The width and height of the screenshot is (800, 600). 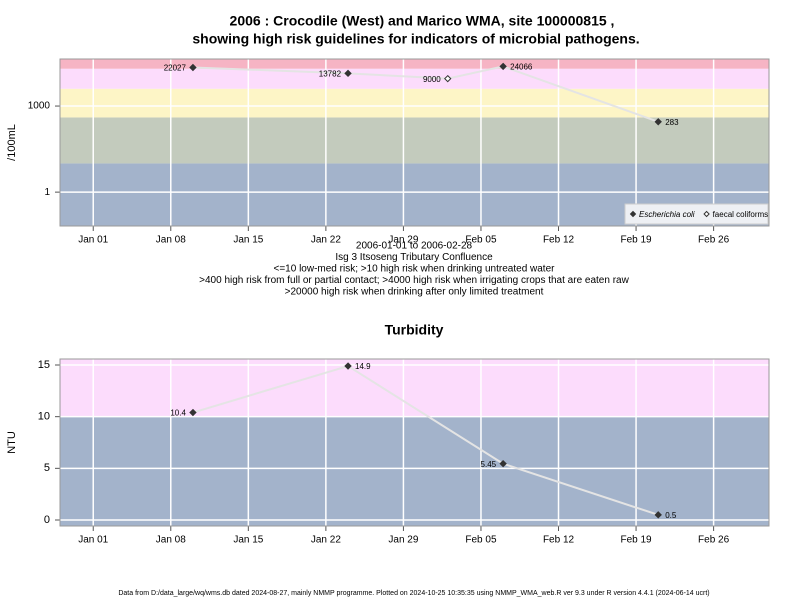 What do you see at coordinates (44, 417) in the screenshot?
I see `y-tick-label: 10` at bounding box center [44, 417].